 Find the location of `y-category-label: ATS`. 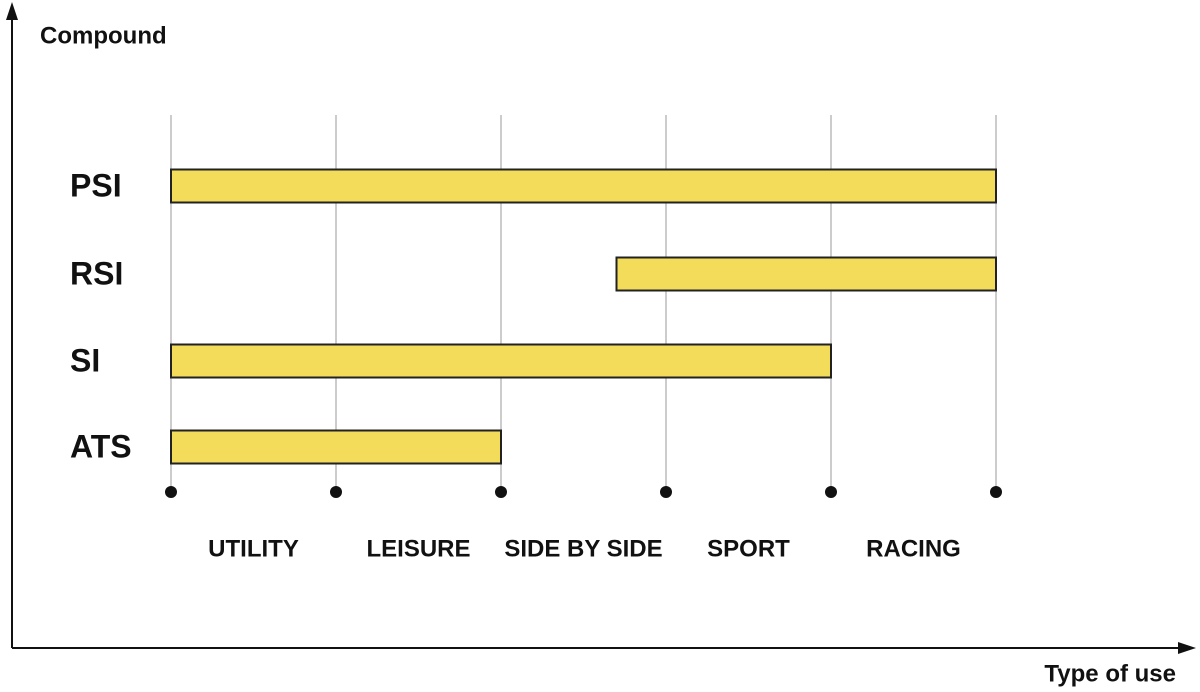

y-category-label: ATS is located at coordinates (101, 446).